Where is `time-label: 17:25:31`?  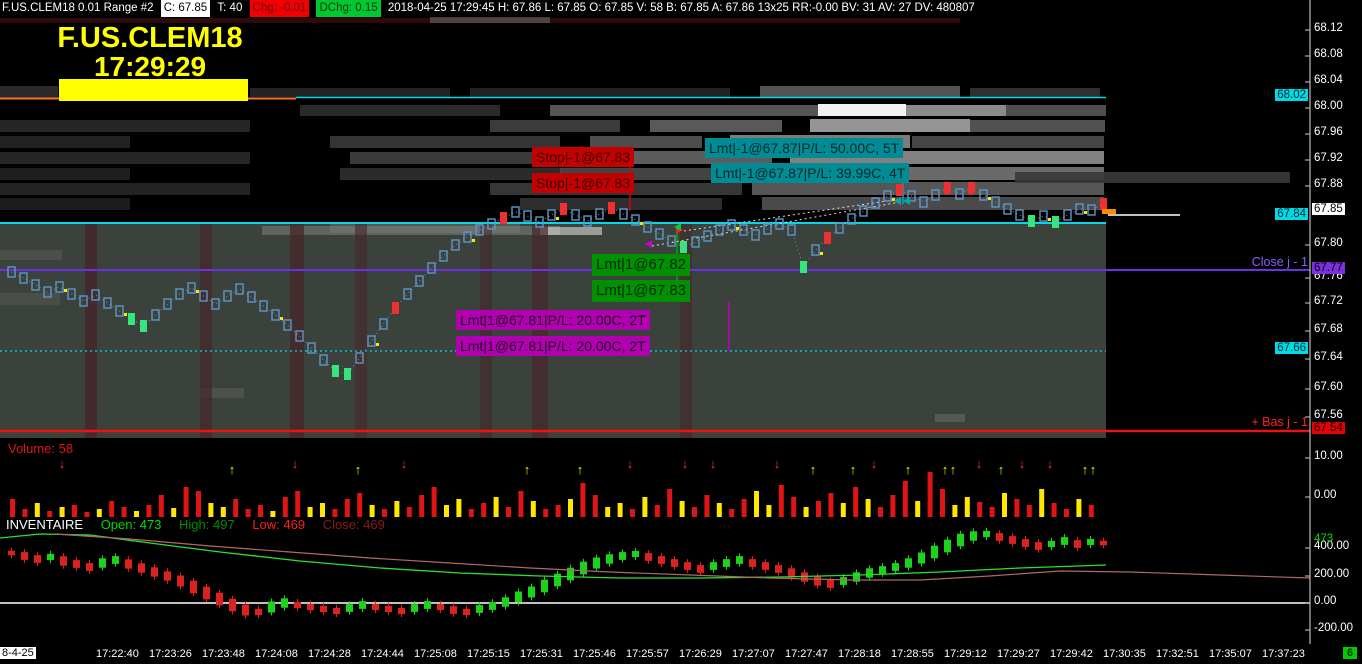
time-label: 17:25:31 is located at coordinates (541, 654).